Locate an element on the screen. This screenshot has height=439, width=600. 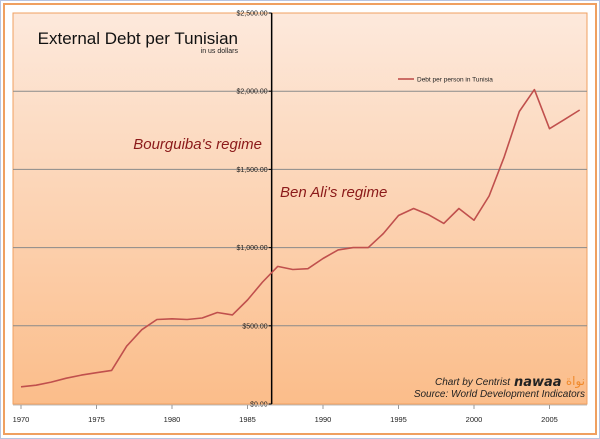
y-tick-label: $1,500.00 is located at coordinates (252, 170).